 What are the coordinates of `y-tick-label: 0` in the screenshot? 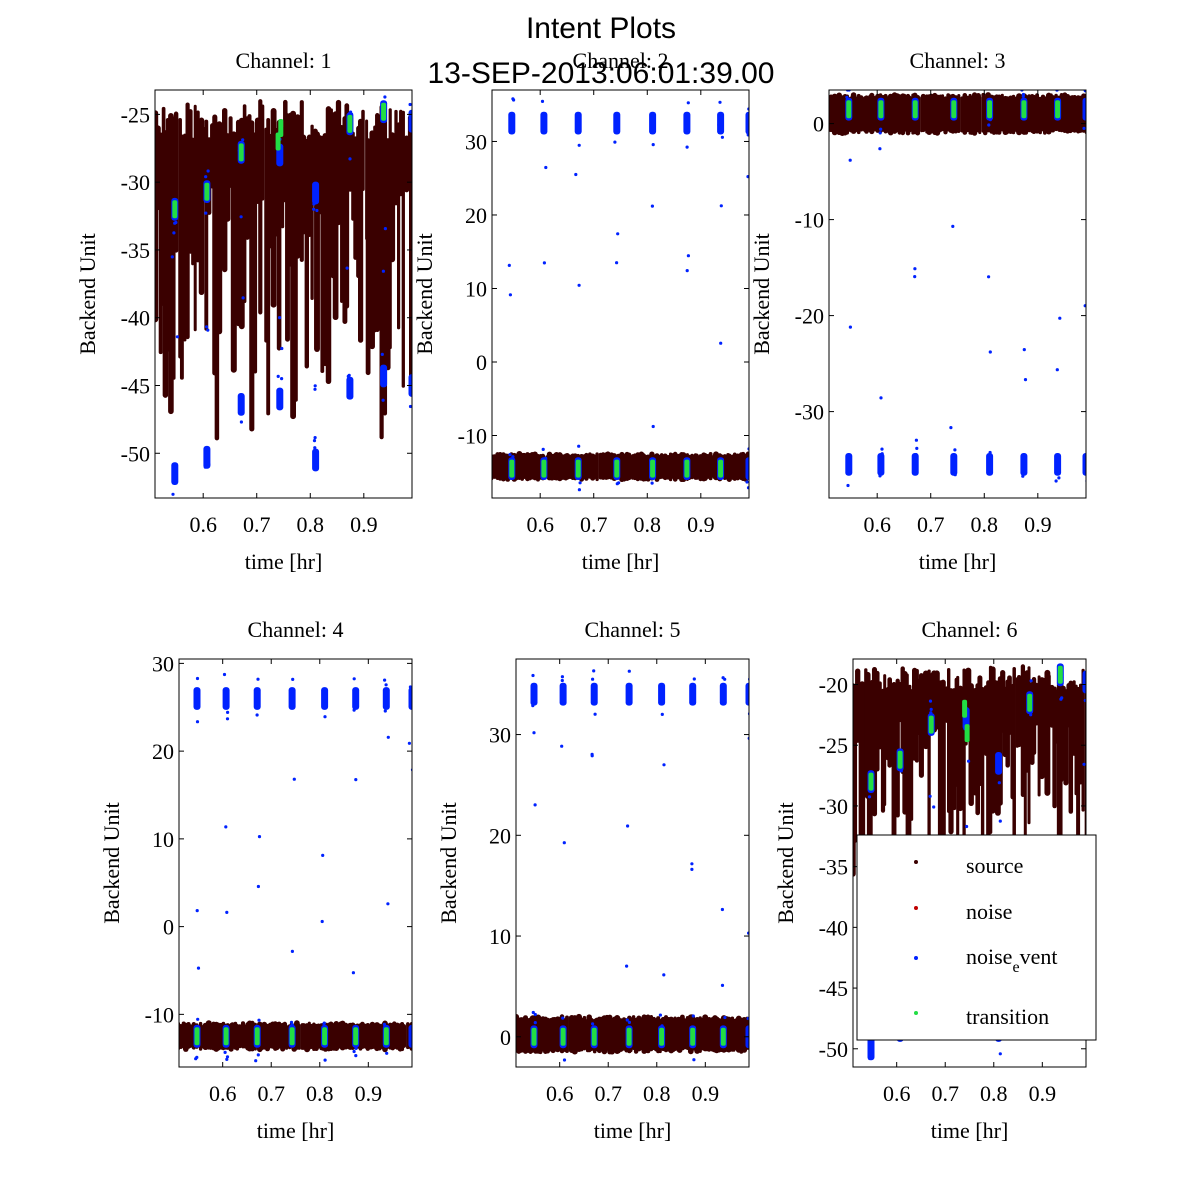 It's located at (505, 1037).